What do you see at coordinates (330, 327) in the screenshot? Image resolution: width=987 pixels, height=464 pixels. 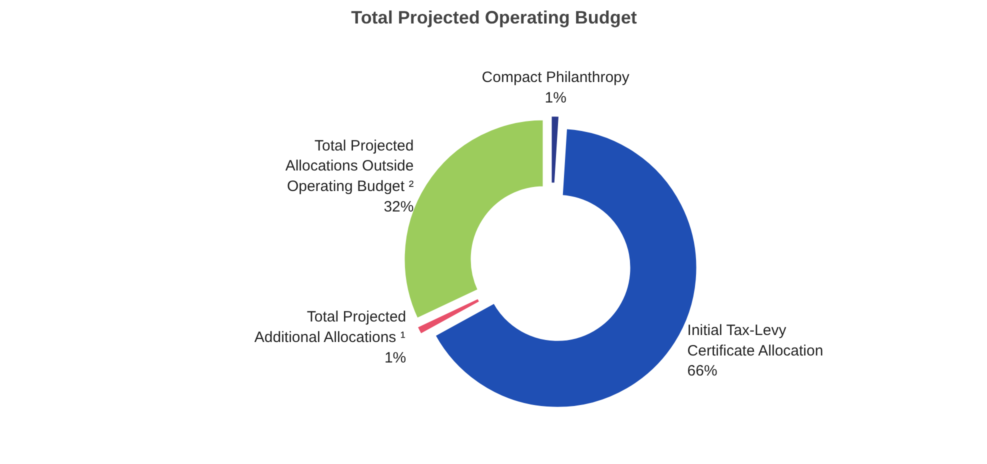 I see `slice-label: Total Projected Additional Allocations ¹` at bounding box center [330, 327].